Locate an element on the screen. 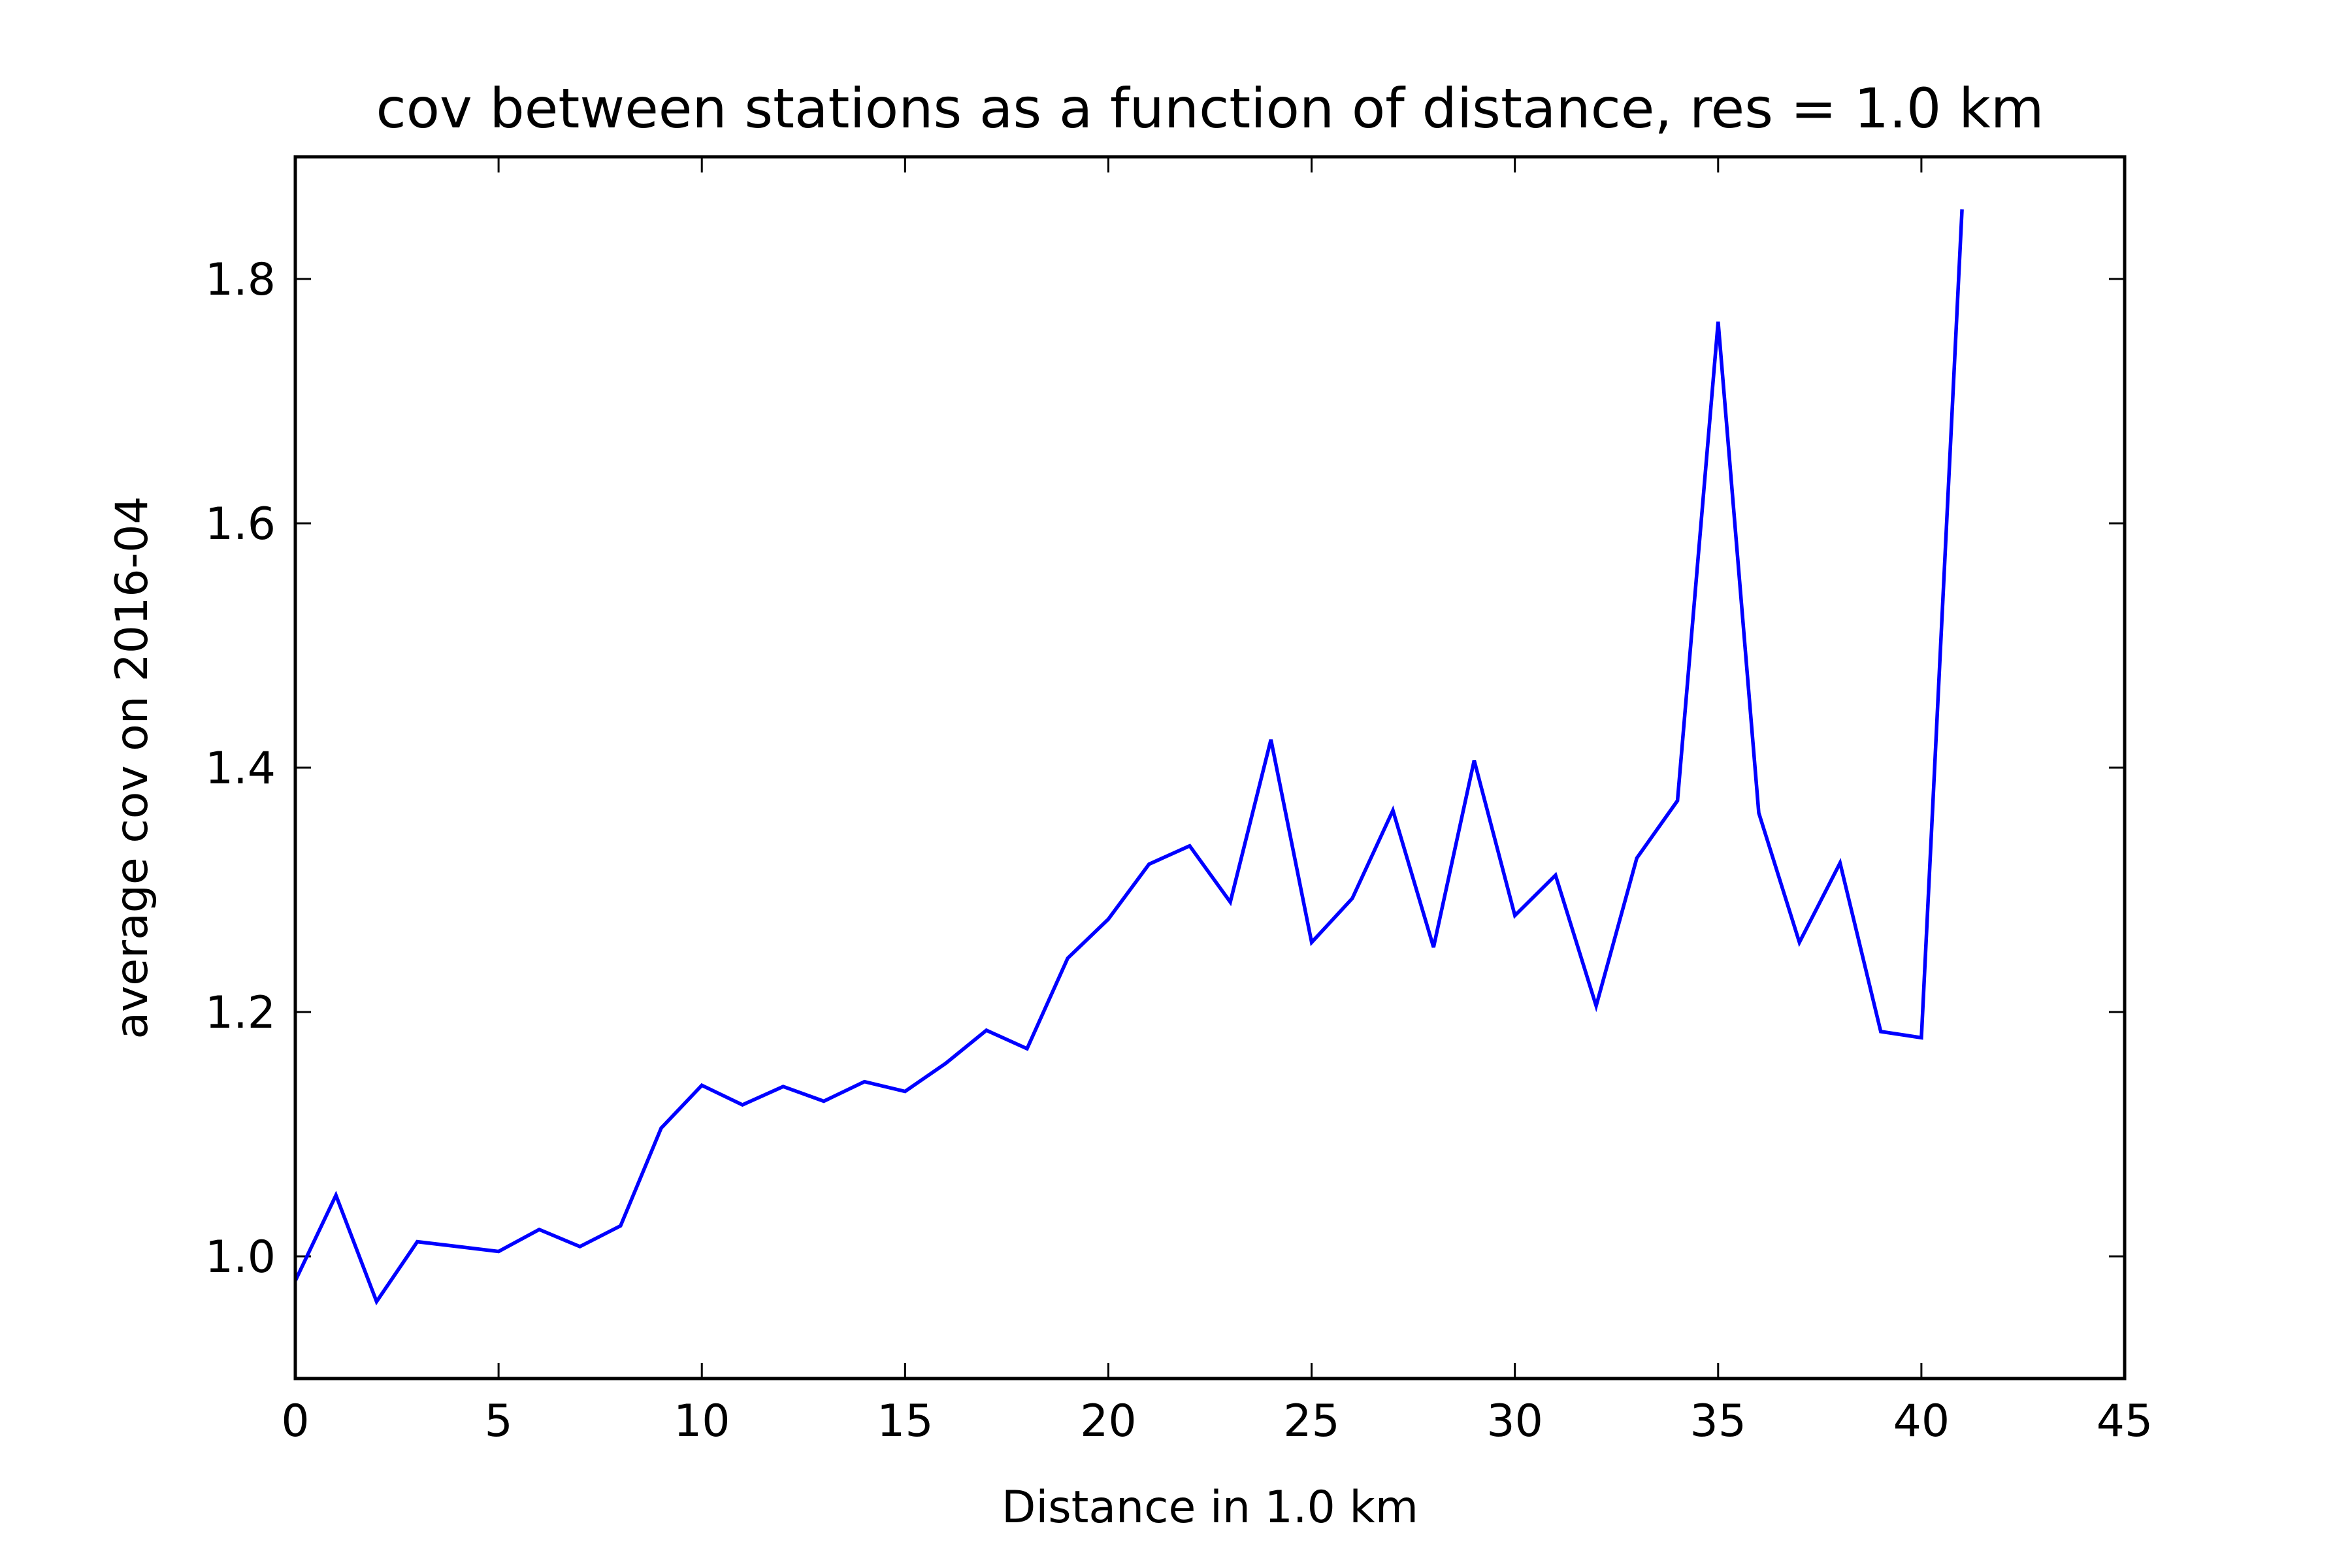 The height and width of the screenshot is (1568, 2352). x-axis-label: Distance in 1.0 km is located at coordinates (1210, 1507).